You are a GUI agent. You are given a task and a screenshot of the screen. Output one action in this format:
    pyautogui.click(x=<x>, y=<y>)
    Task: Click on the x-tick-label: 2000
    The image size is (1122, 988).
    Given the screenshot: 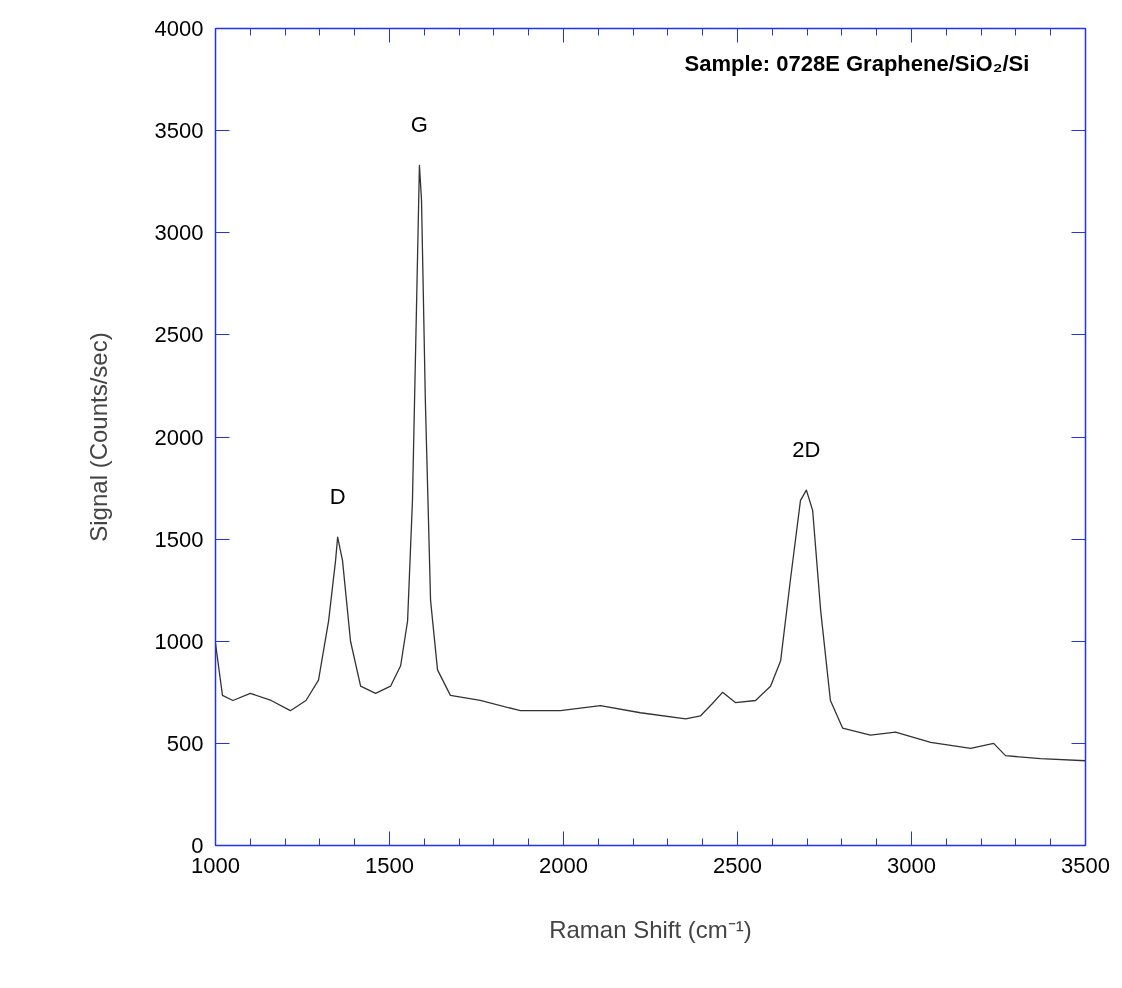 What is the action you would take?
    pyautogui.click(x=563, y=865)
    